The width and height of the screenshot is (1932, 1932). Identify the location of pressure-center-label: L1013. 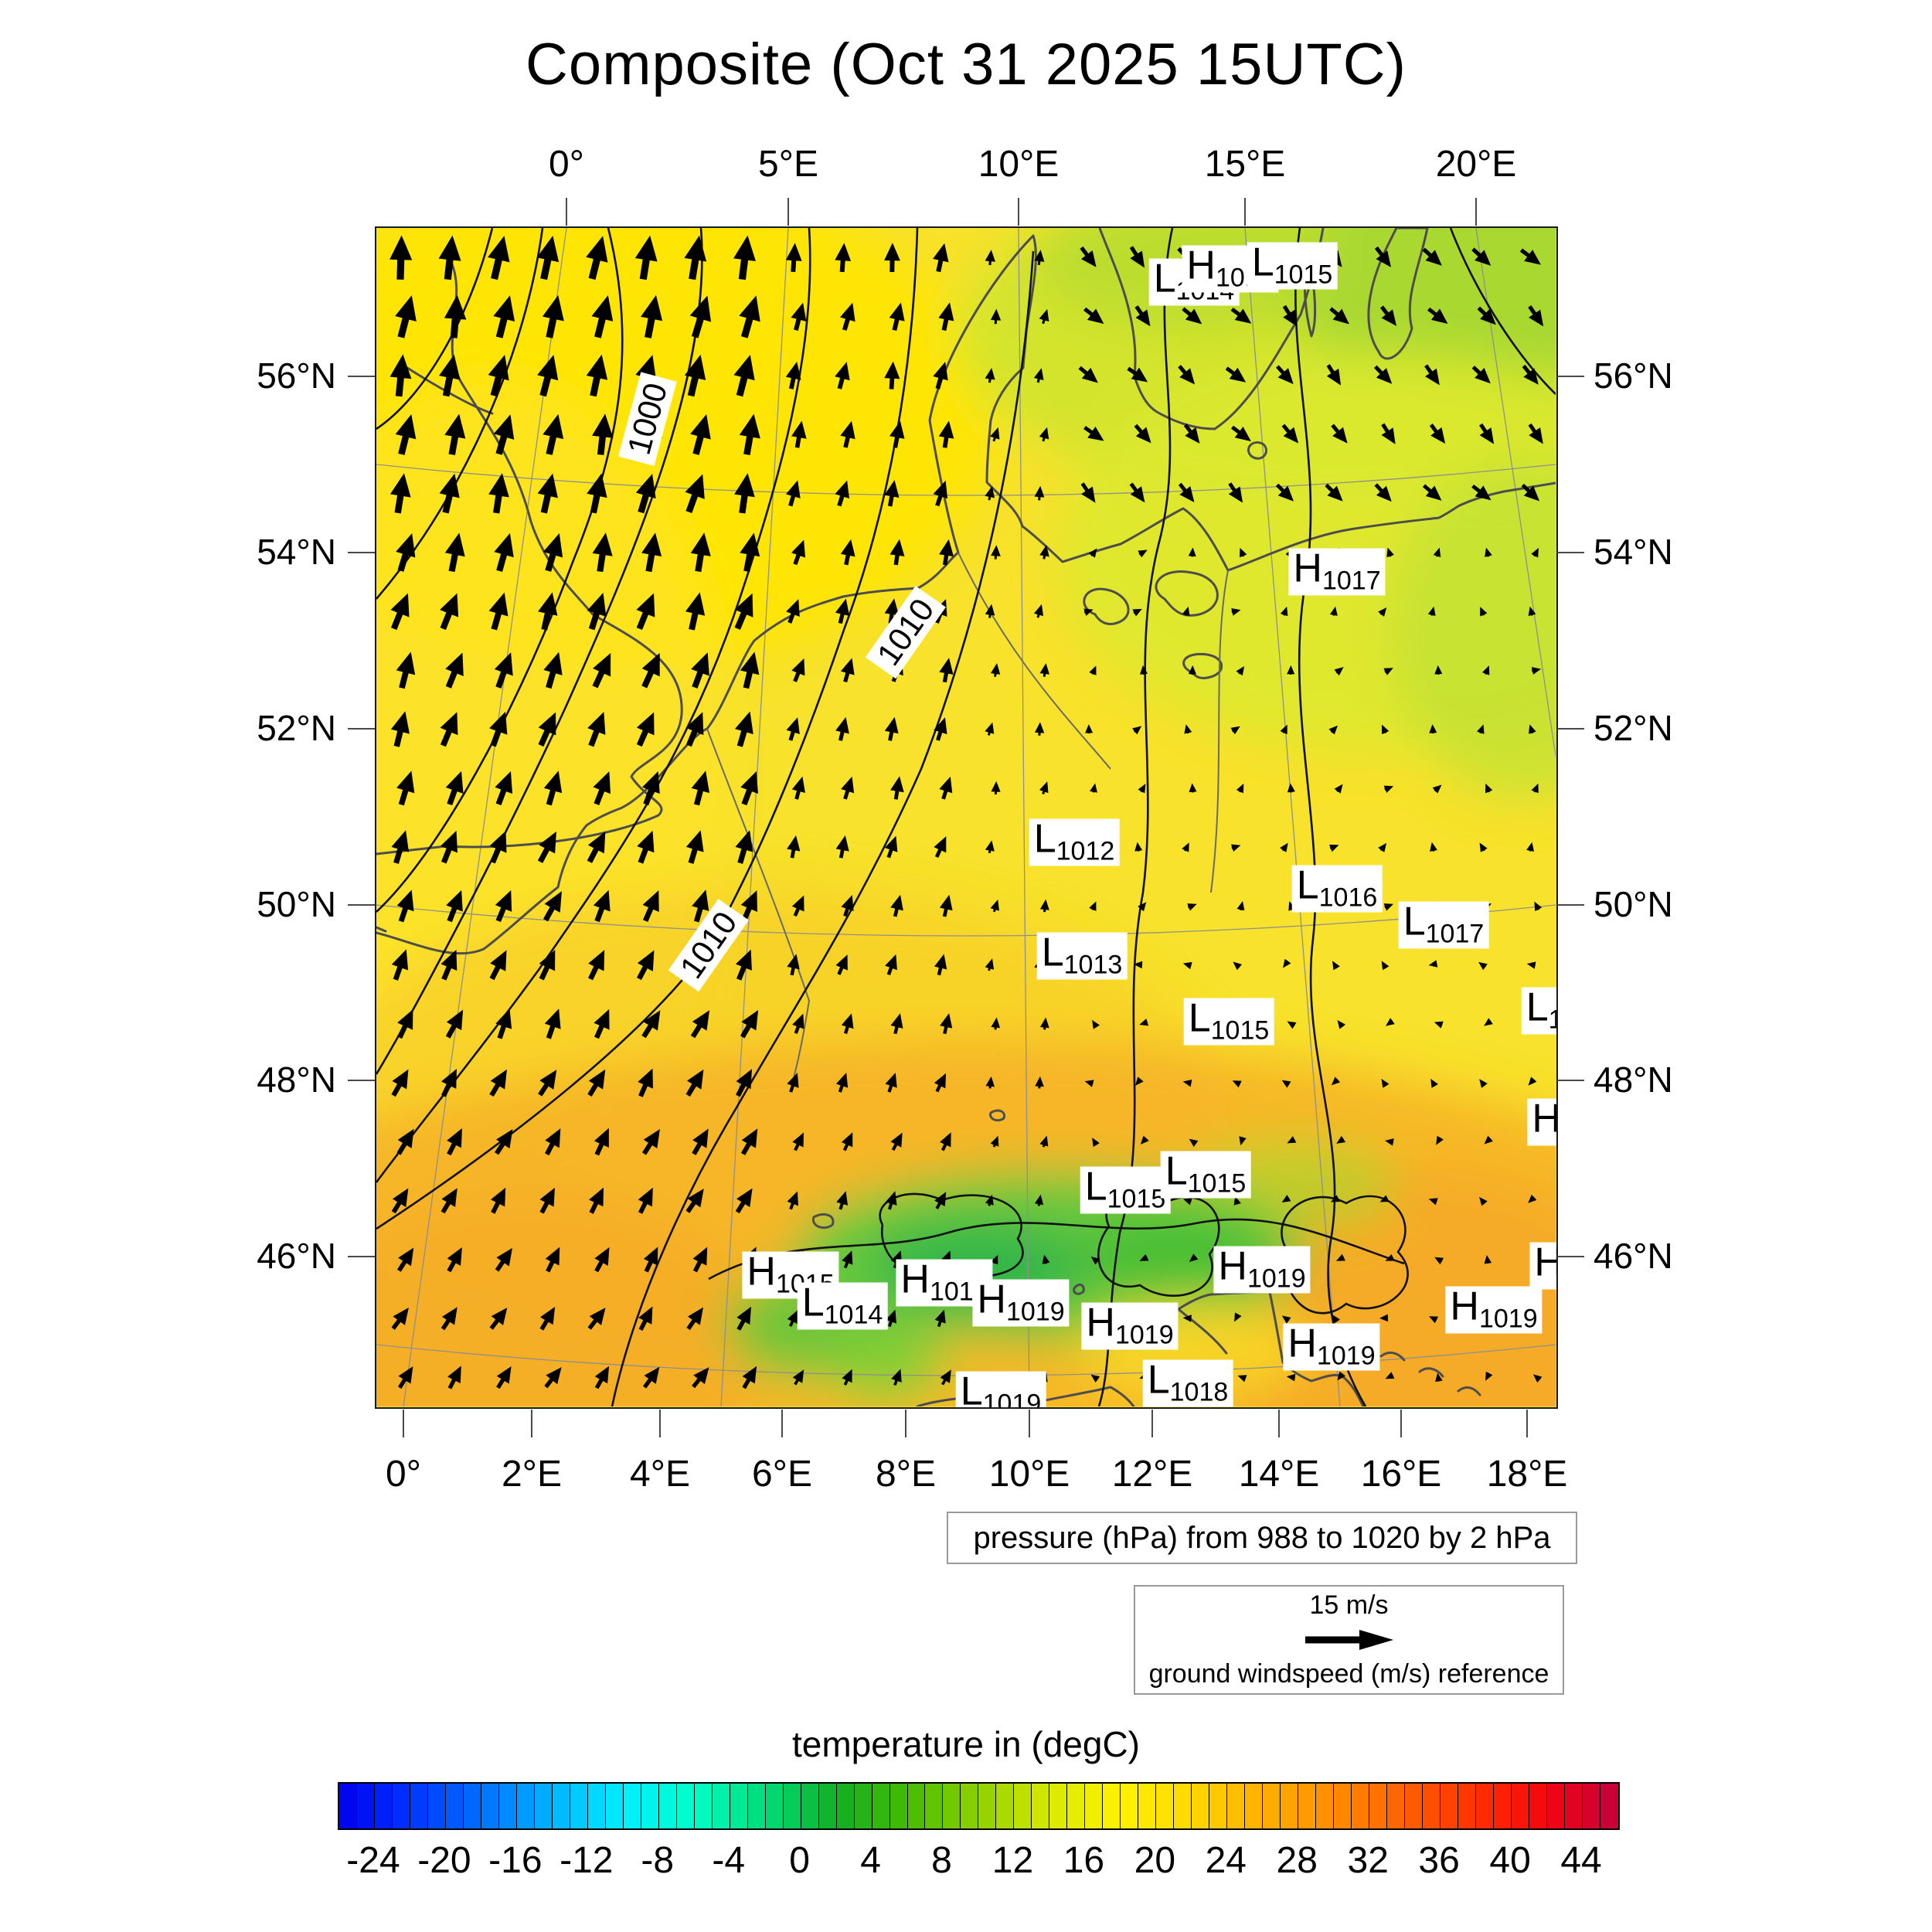
(1082, 956).